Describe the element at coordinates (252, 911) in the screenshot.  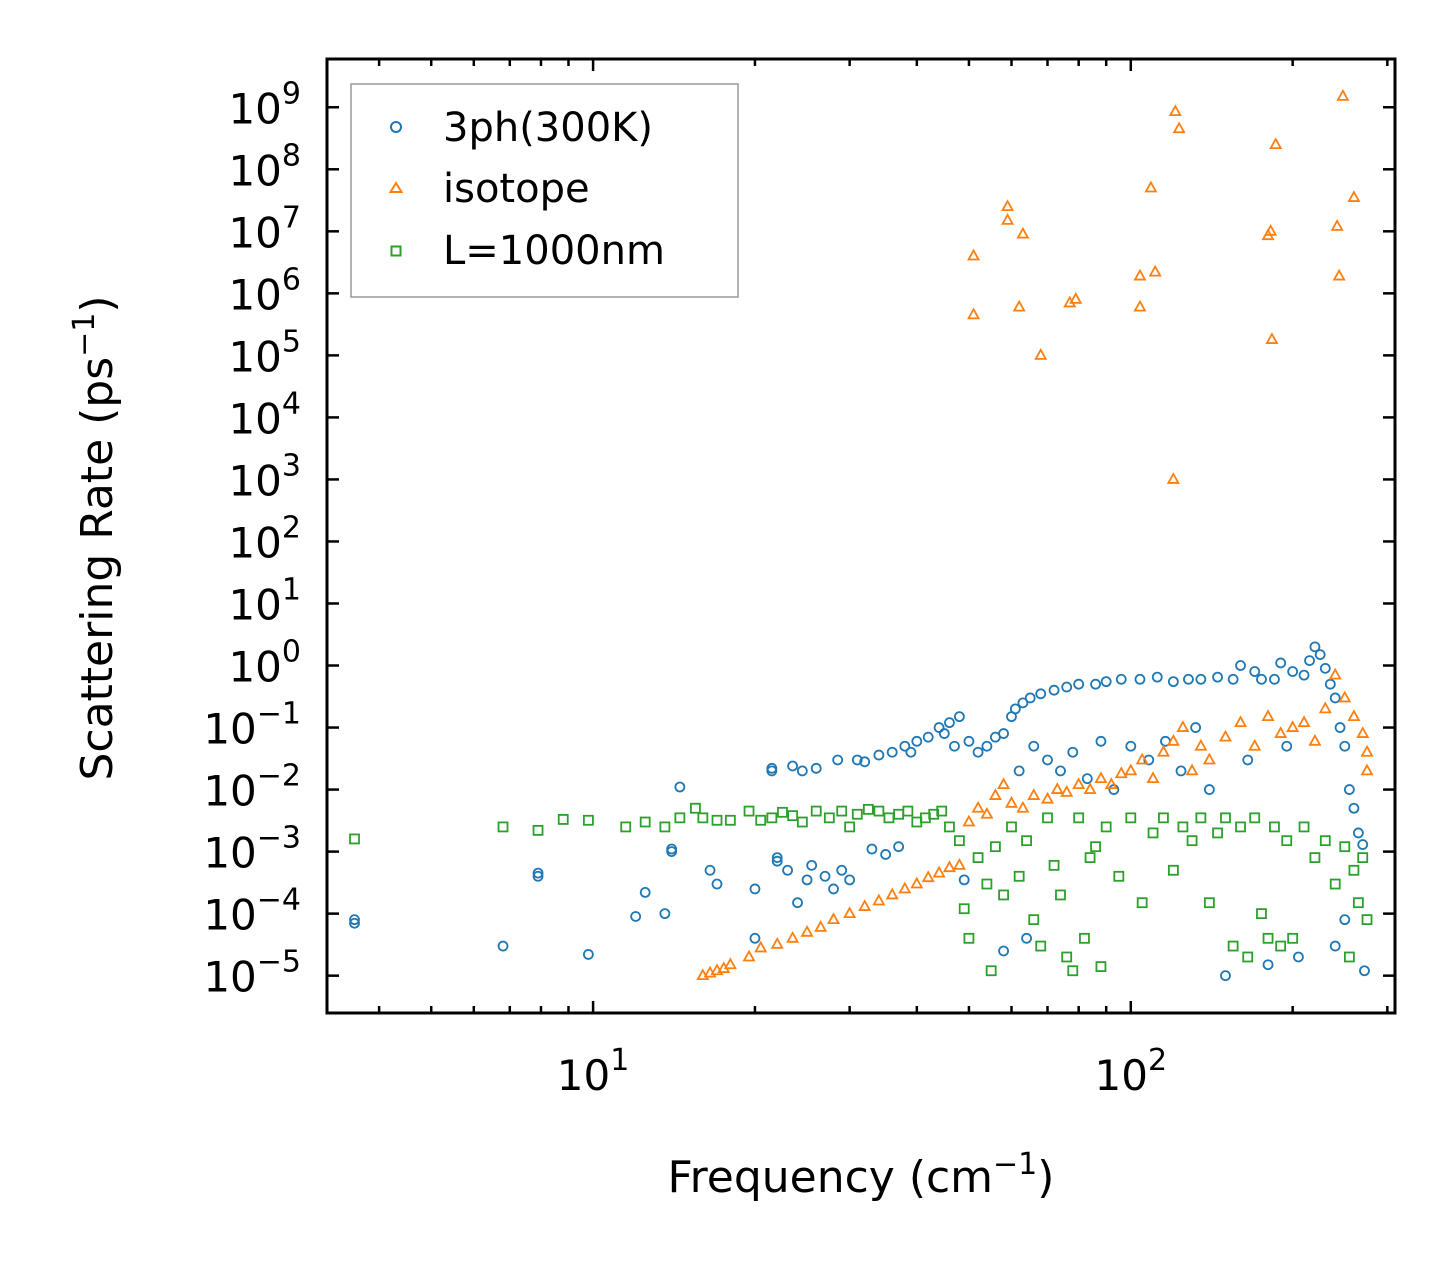
I see `y-tick-label: 10⁻⁴` at that location.